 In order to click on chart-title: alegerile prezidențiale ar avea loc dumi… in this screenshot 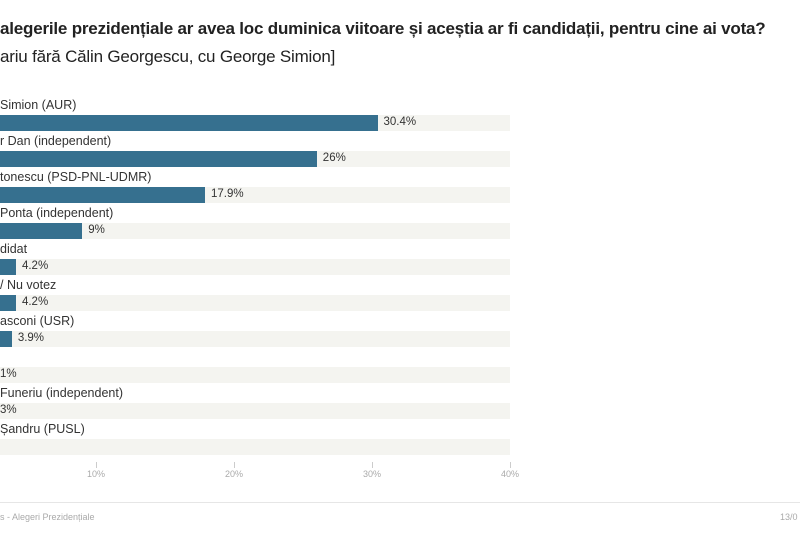, I will do `click(383, 28)`.